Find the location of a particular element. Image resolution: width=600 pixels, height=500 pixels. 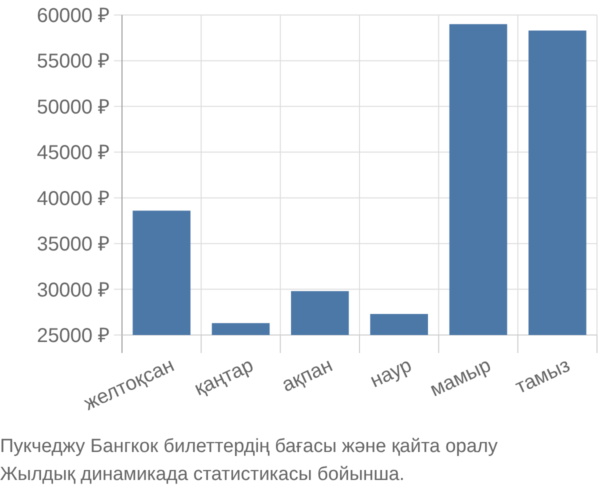

y-tick-label: 55000 ₽ is located at coordinates (73, 61).